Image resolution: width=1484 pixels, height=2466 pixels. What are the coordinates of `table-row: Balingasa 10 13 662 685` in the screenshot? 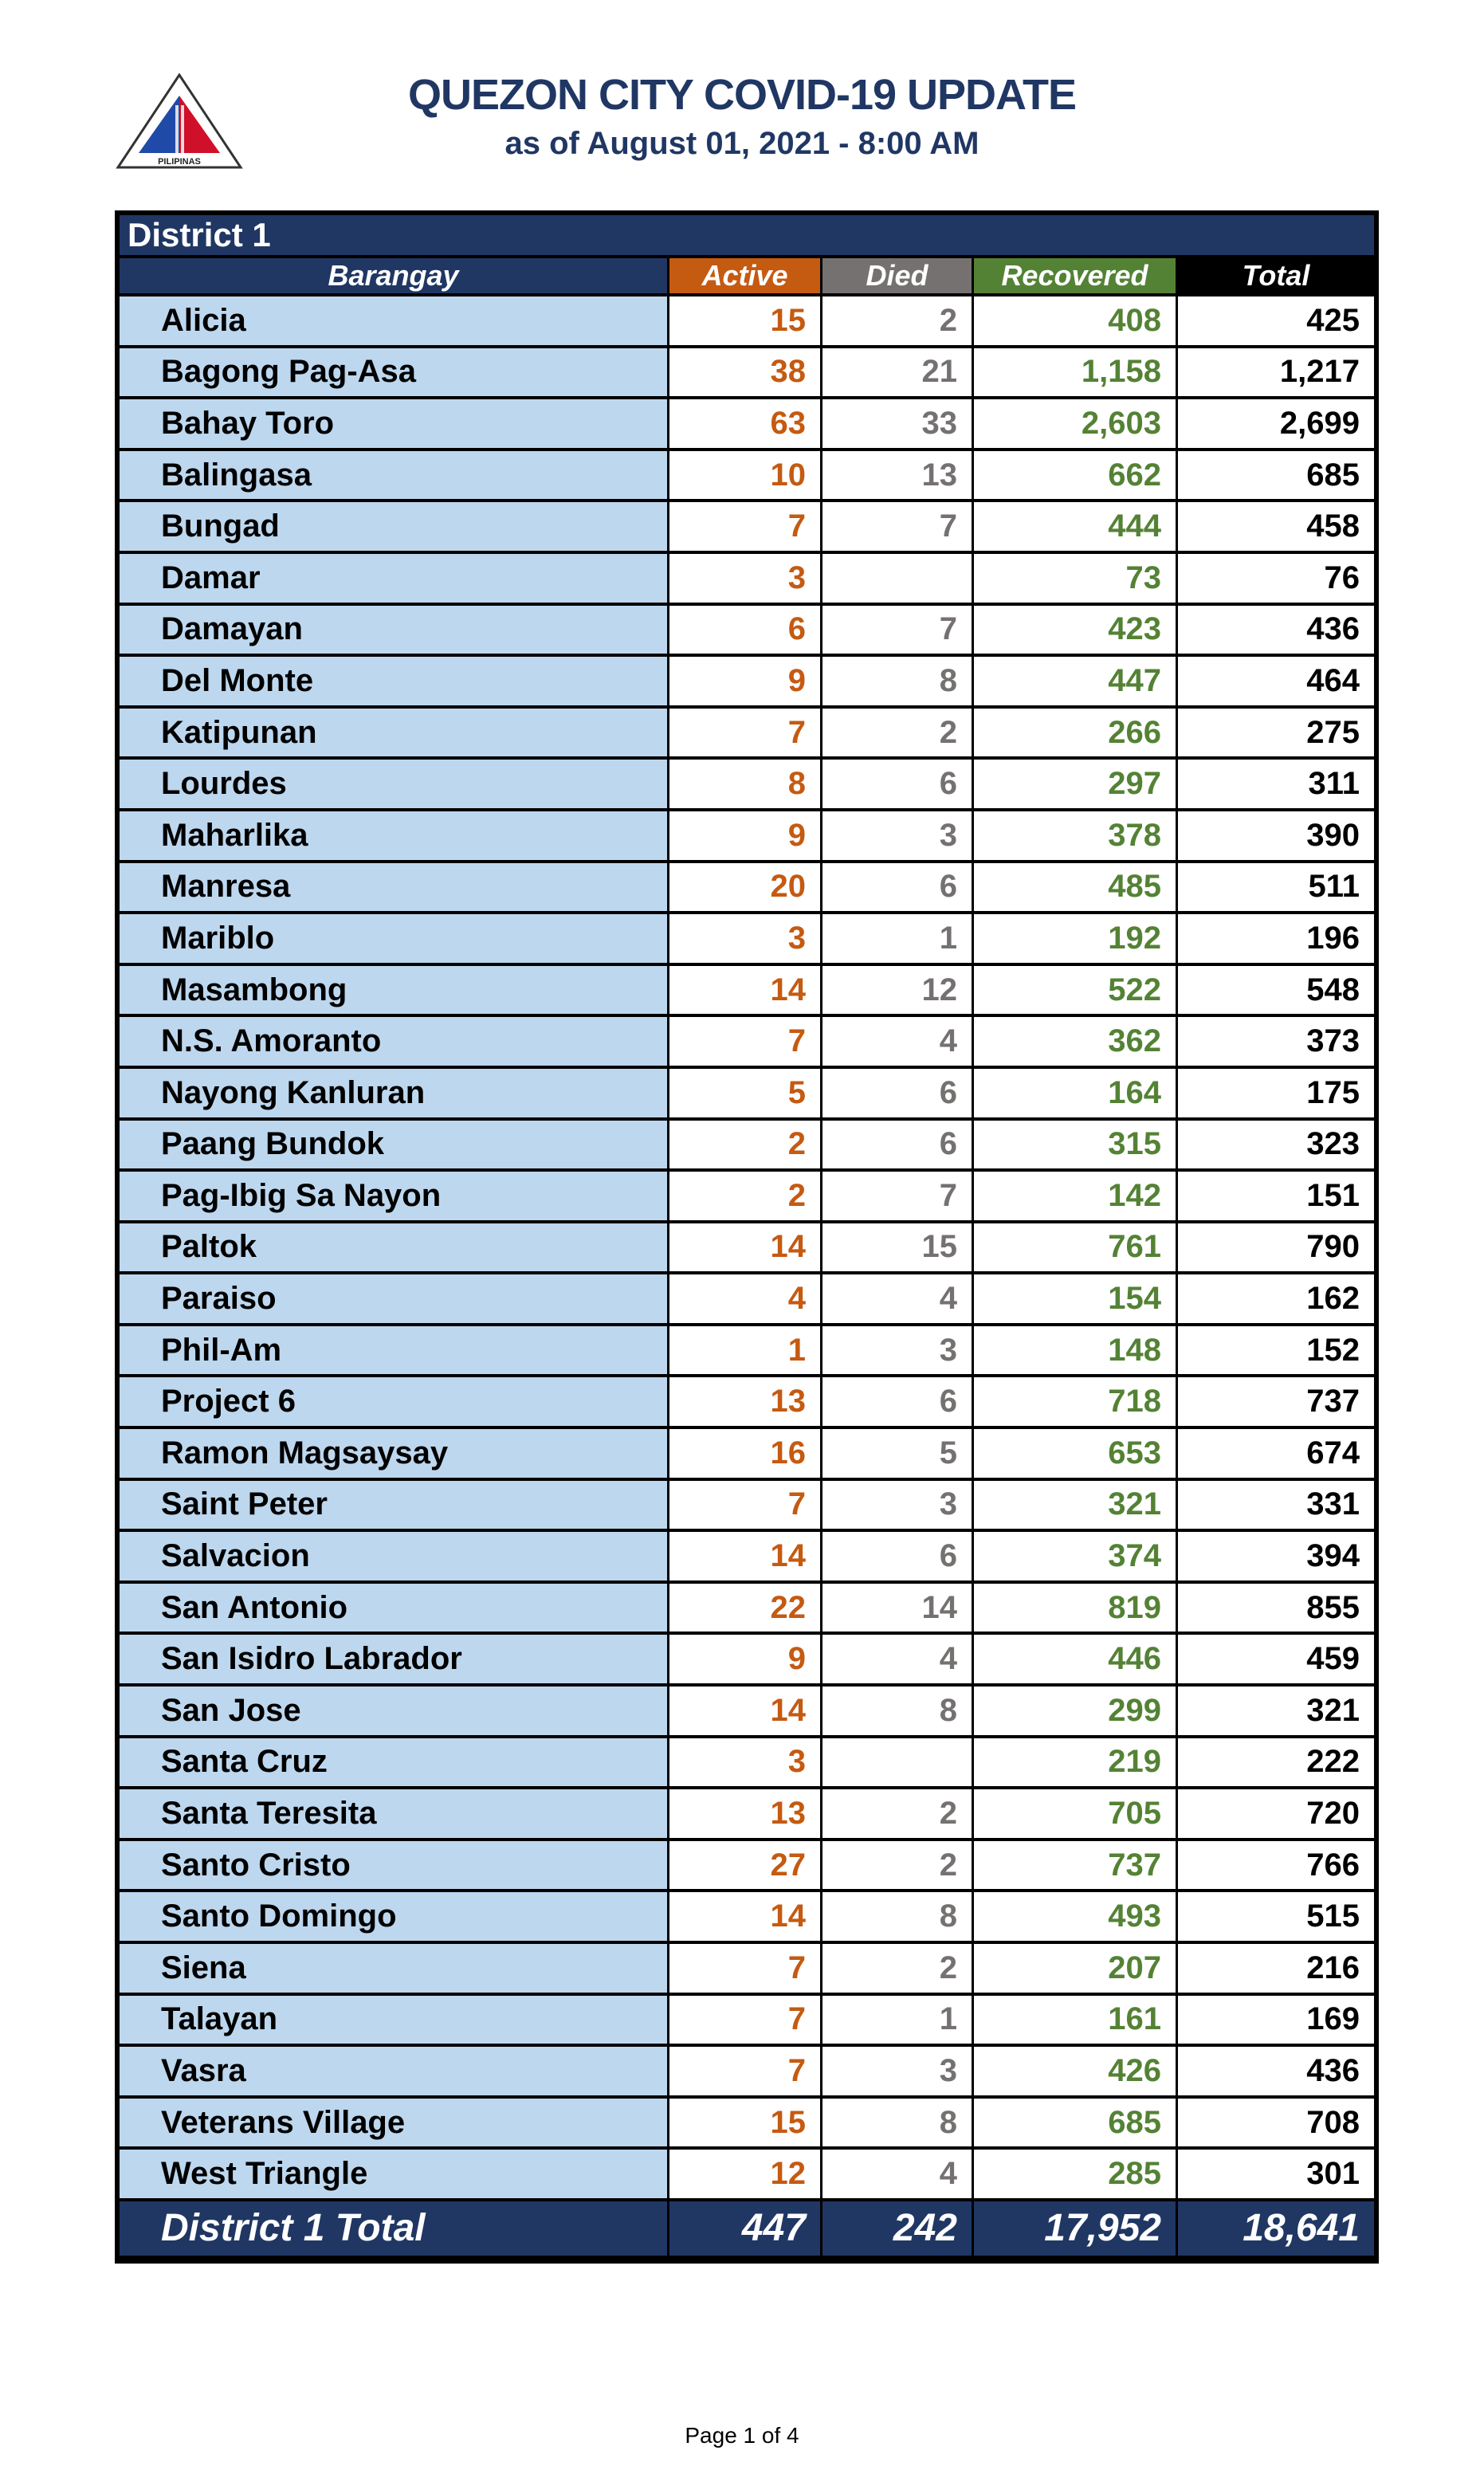 It's located at (747, 476).